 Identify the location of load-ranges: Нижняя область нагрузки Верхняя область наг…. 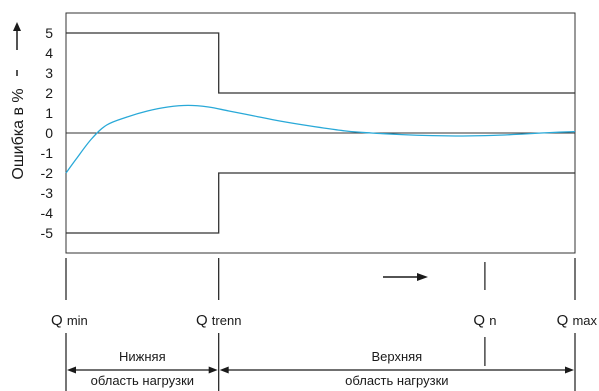
(320, 368).